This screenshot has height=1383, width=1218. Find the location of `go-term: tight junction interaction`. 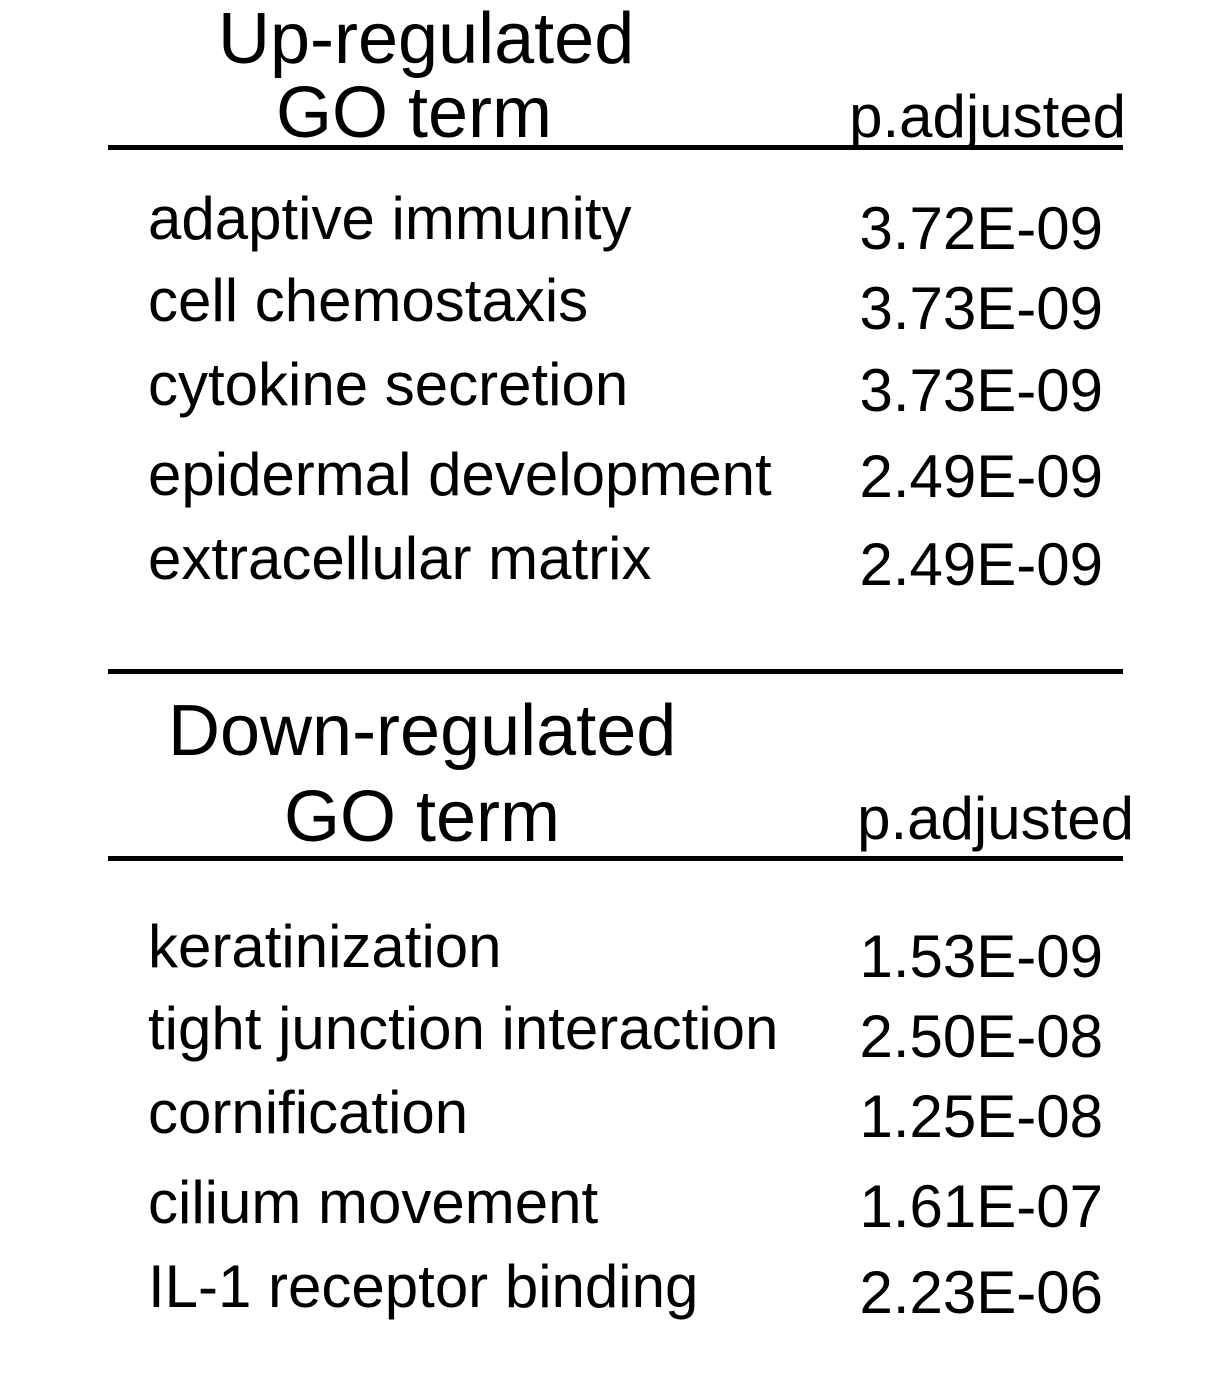

go-term: tight junction interaction is located at coordinates (463, 1028).